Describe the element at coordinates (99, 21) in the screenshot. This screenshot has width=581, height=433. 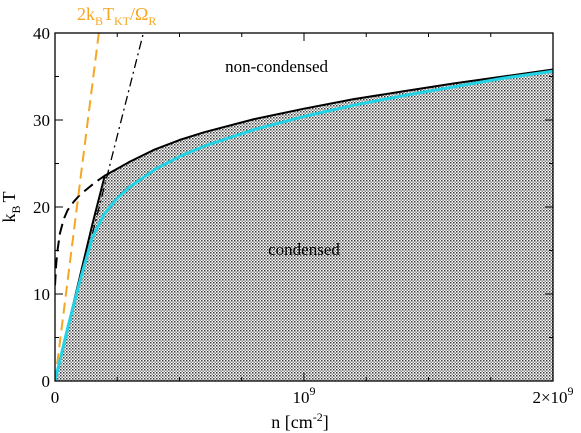
I see `kt-annotation-part: B` at that location.